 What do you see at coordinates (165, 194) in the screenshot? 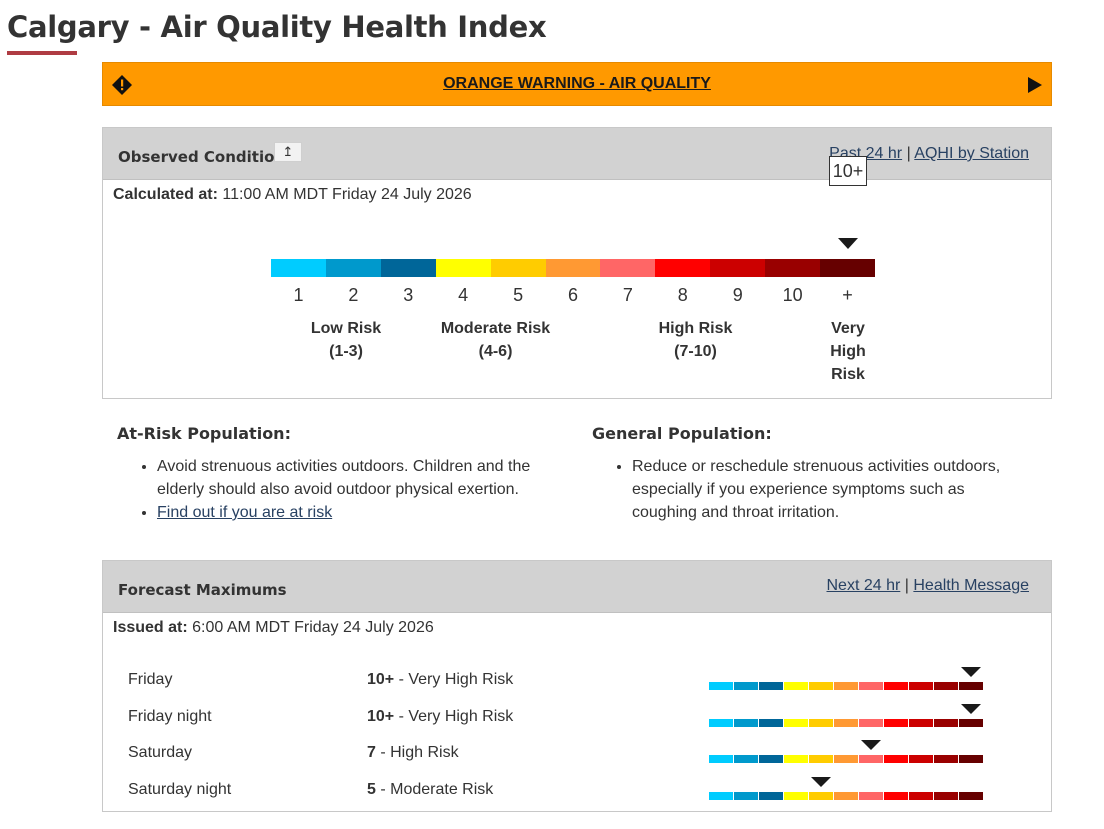
I see `calculated-label: Calculated at:` at bounding box center [165, 194].